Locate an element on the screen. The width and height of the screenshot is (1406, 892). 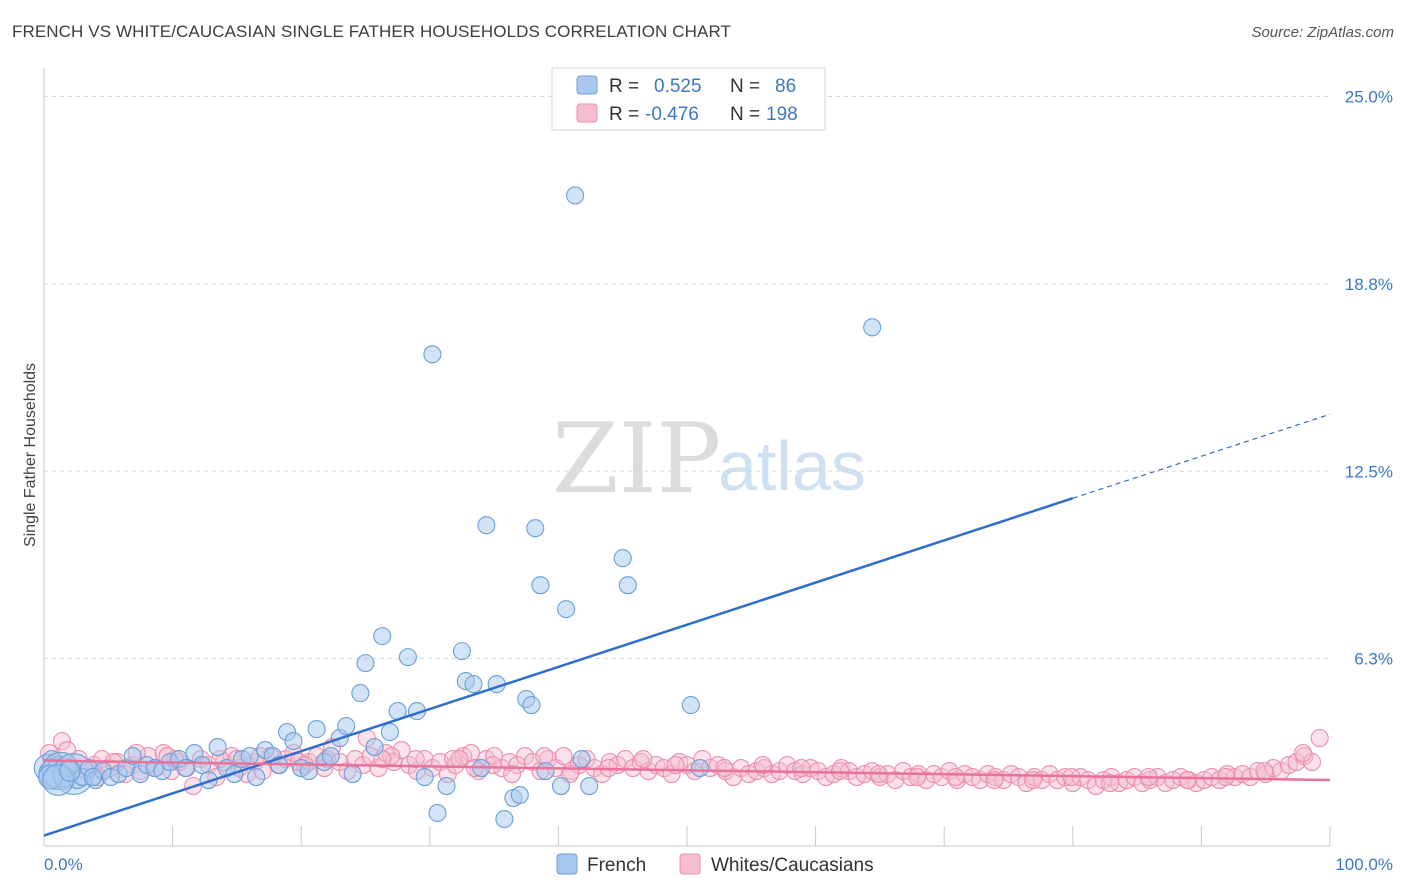
bottom-legend-white-label: Whites/Caucasians is located at coordinates (792, 865).